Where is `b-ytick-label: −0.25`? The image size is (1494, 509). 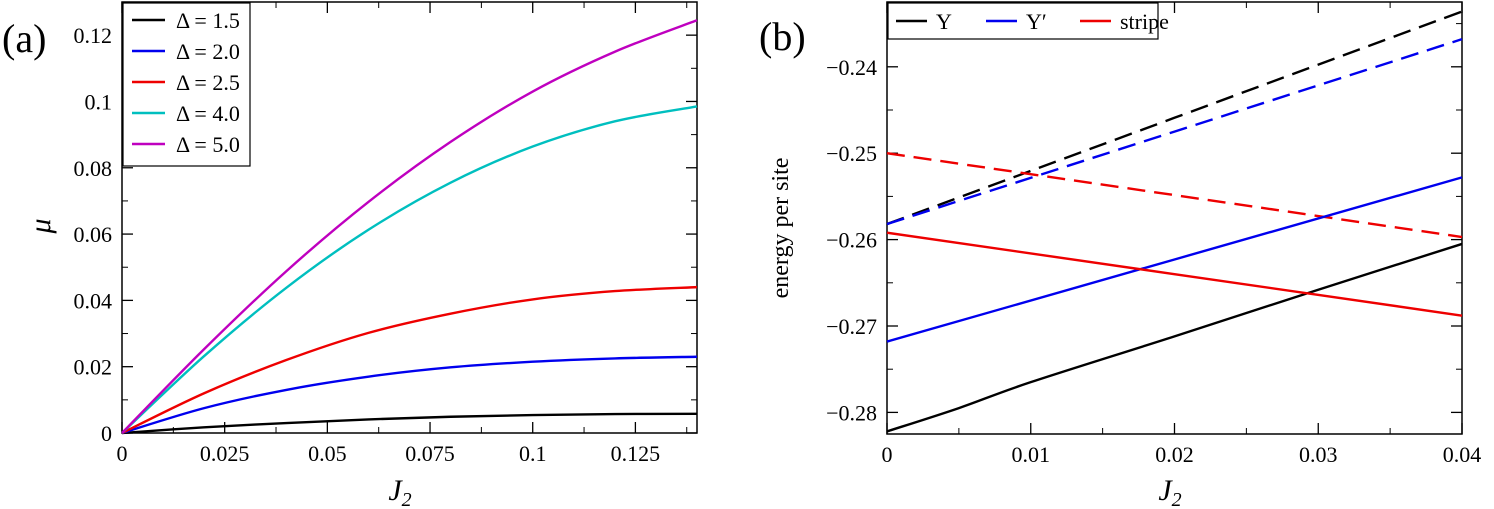
b-ytick-label: −0.25 is located at coordinates (851, 153).